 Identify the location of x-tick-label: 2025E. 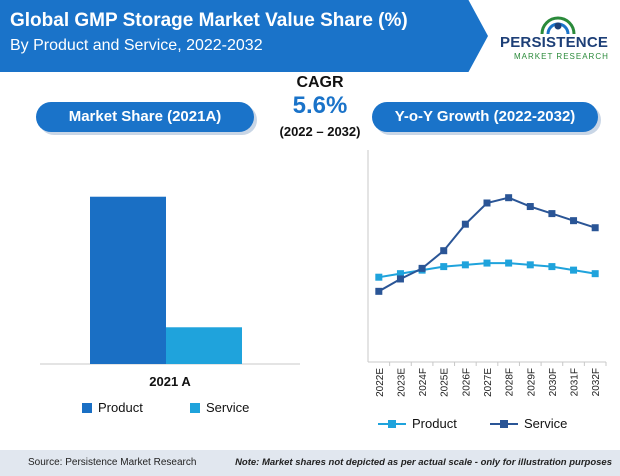
(445, 382).